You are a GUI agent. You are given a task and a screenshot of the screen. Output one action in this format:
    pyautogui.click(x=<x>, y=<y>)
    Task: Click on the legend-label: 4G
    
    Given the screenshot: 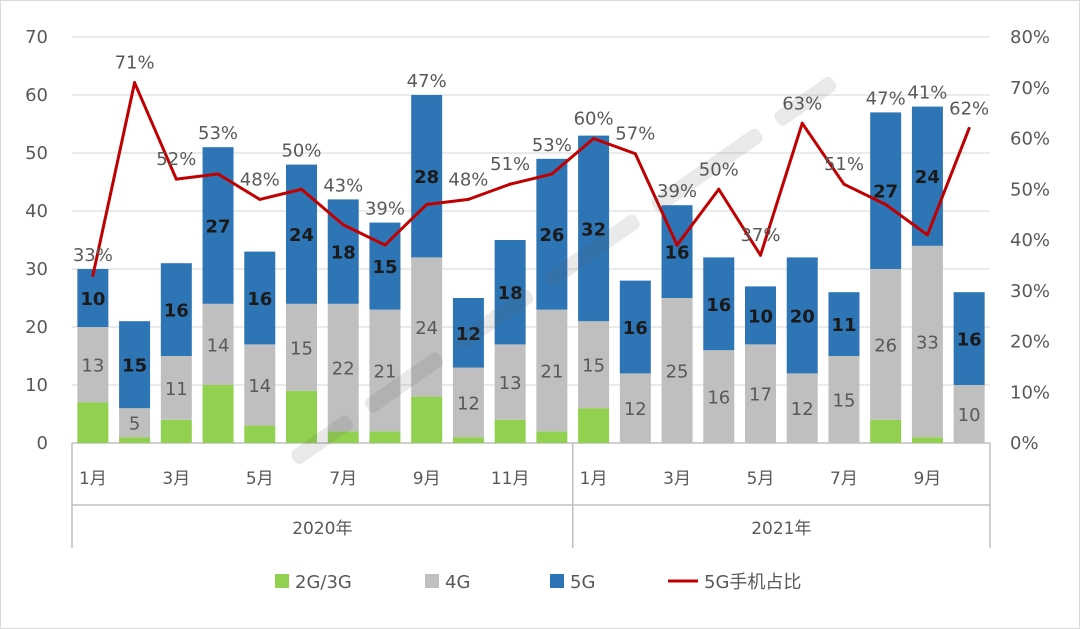 What is the action you would take?
    pyautogui.click(x=457, y=582)
    